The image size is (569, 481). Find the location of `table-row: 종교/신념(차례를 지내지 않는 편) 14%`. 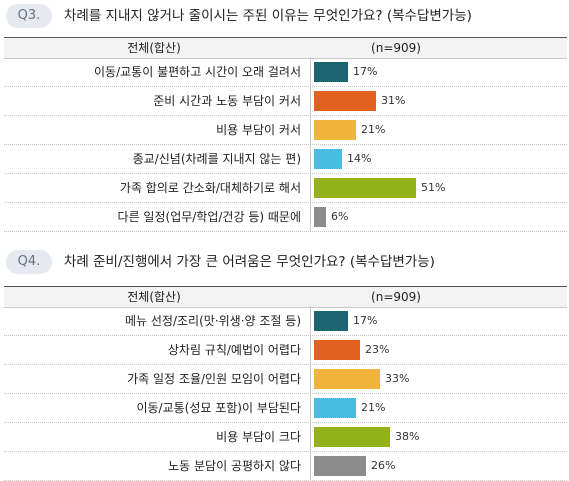

table-row: 종교/신념(차례를 지내지 않는 편) 14% is located at coordinates (285, 159).